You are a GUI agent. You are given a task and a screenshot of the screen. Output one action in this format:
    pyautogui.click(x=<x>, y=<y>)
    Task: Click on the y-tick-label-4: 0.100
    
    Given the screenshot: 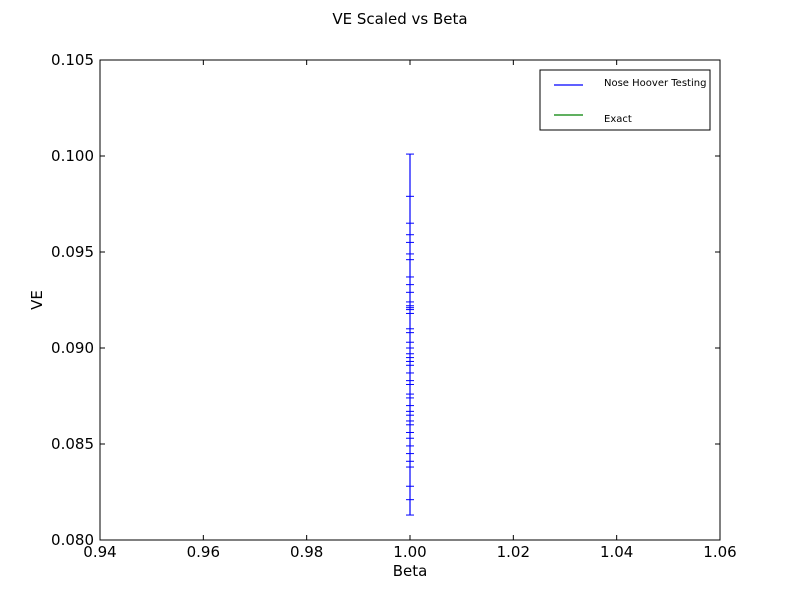 What is the action you would take?
    pyautogui.click(x=72, y=156)
    